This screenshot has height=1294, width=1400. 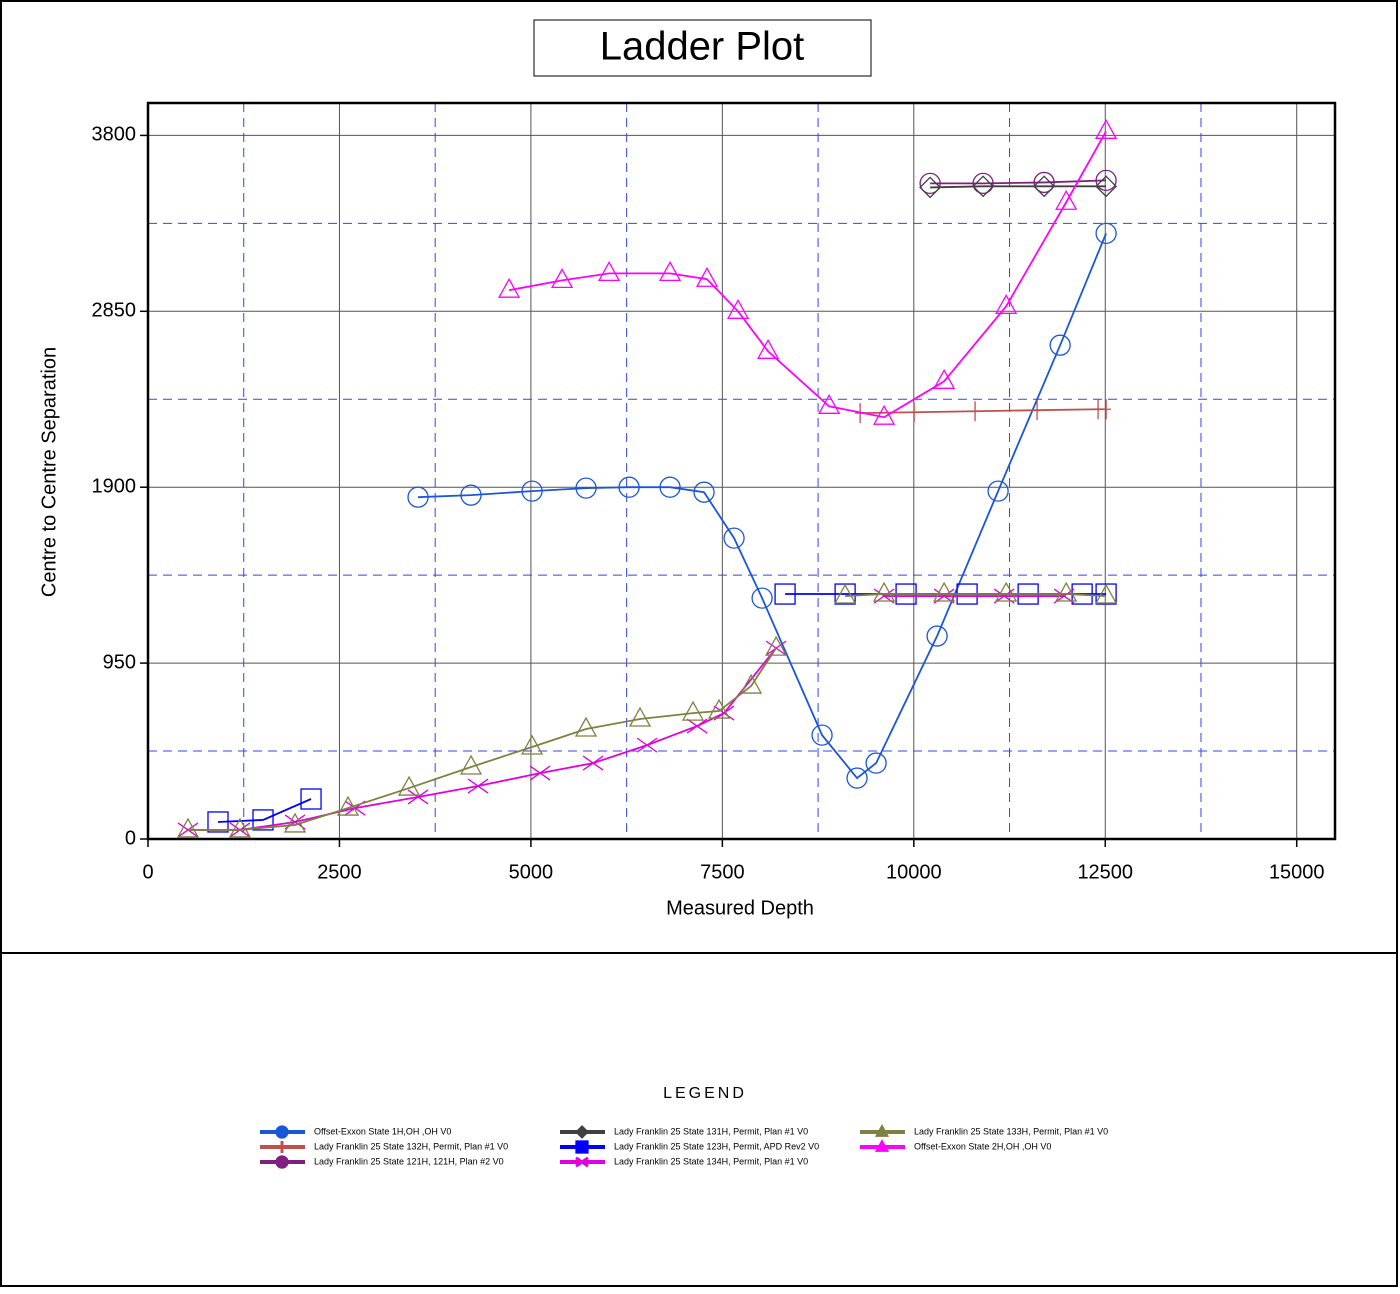 What do you see at coordinates (1105, 872) in the screenshot?
I see `x-tick-label: 12500` at bounding box center [1105, 872].